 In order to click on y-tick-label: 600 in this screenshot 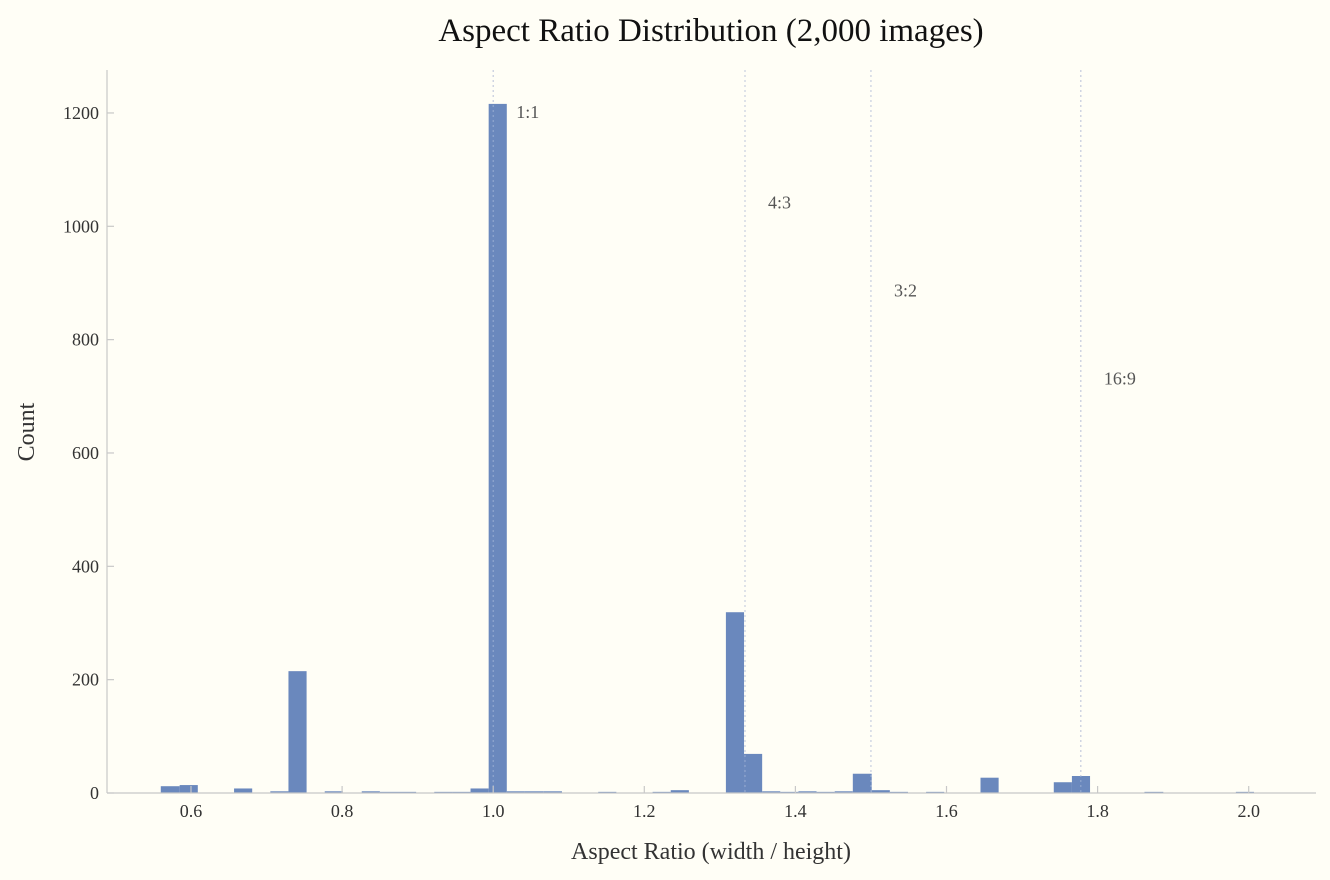, I will do `click(85, 453)`.